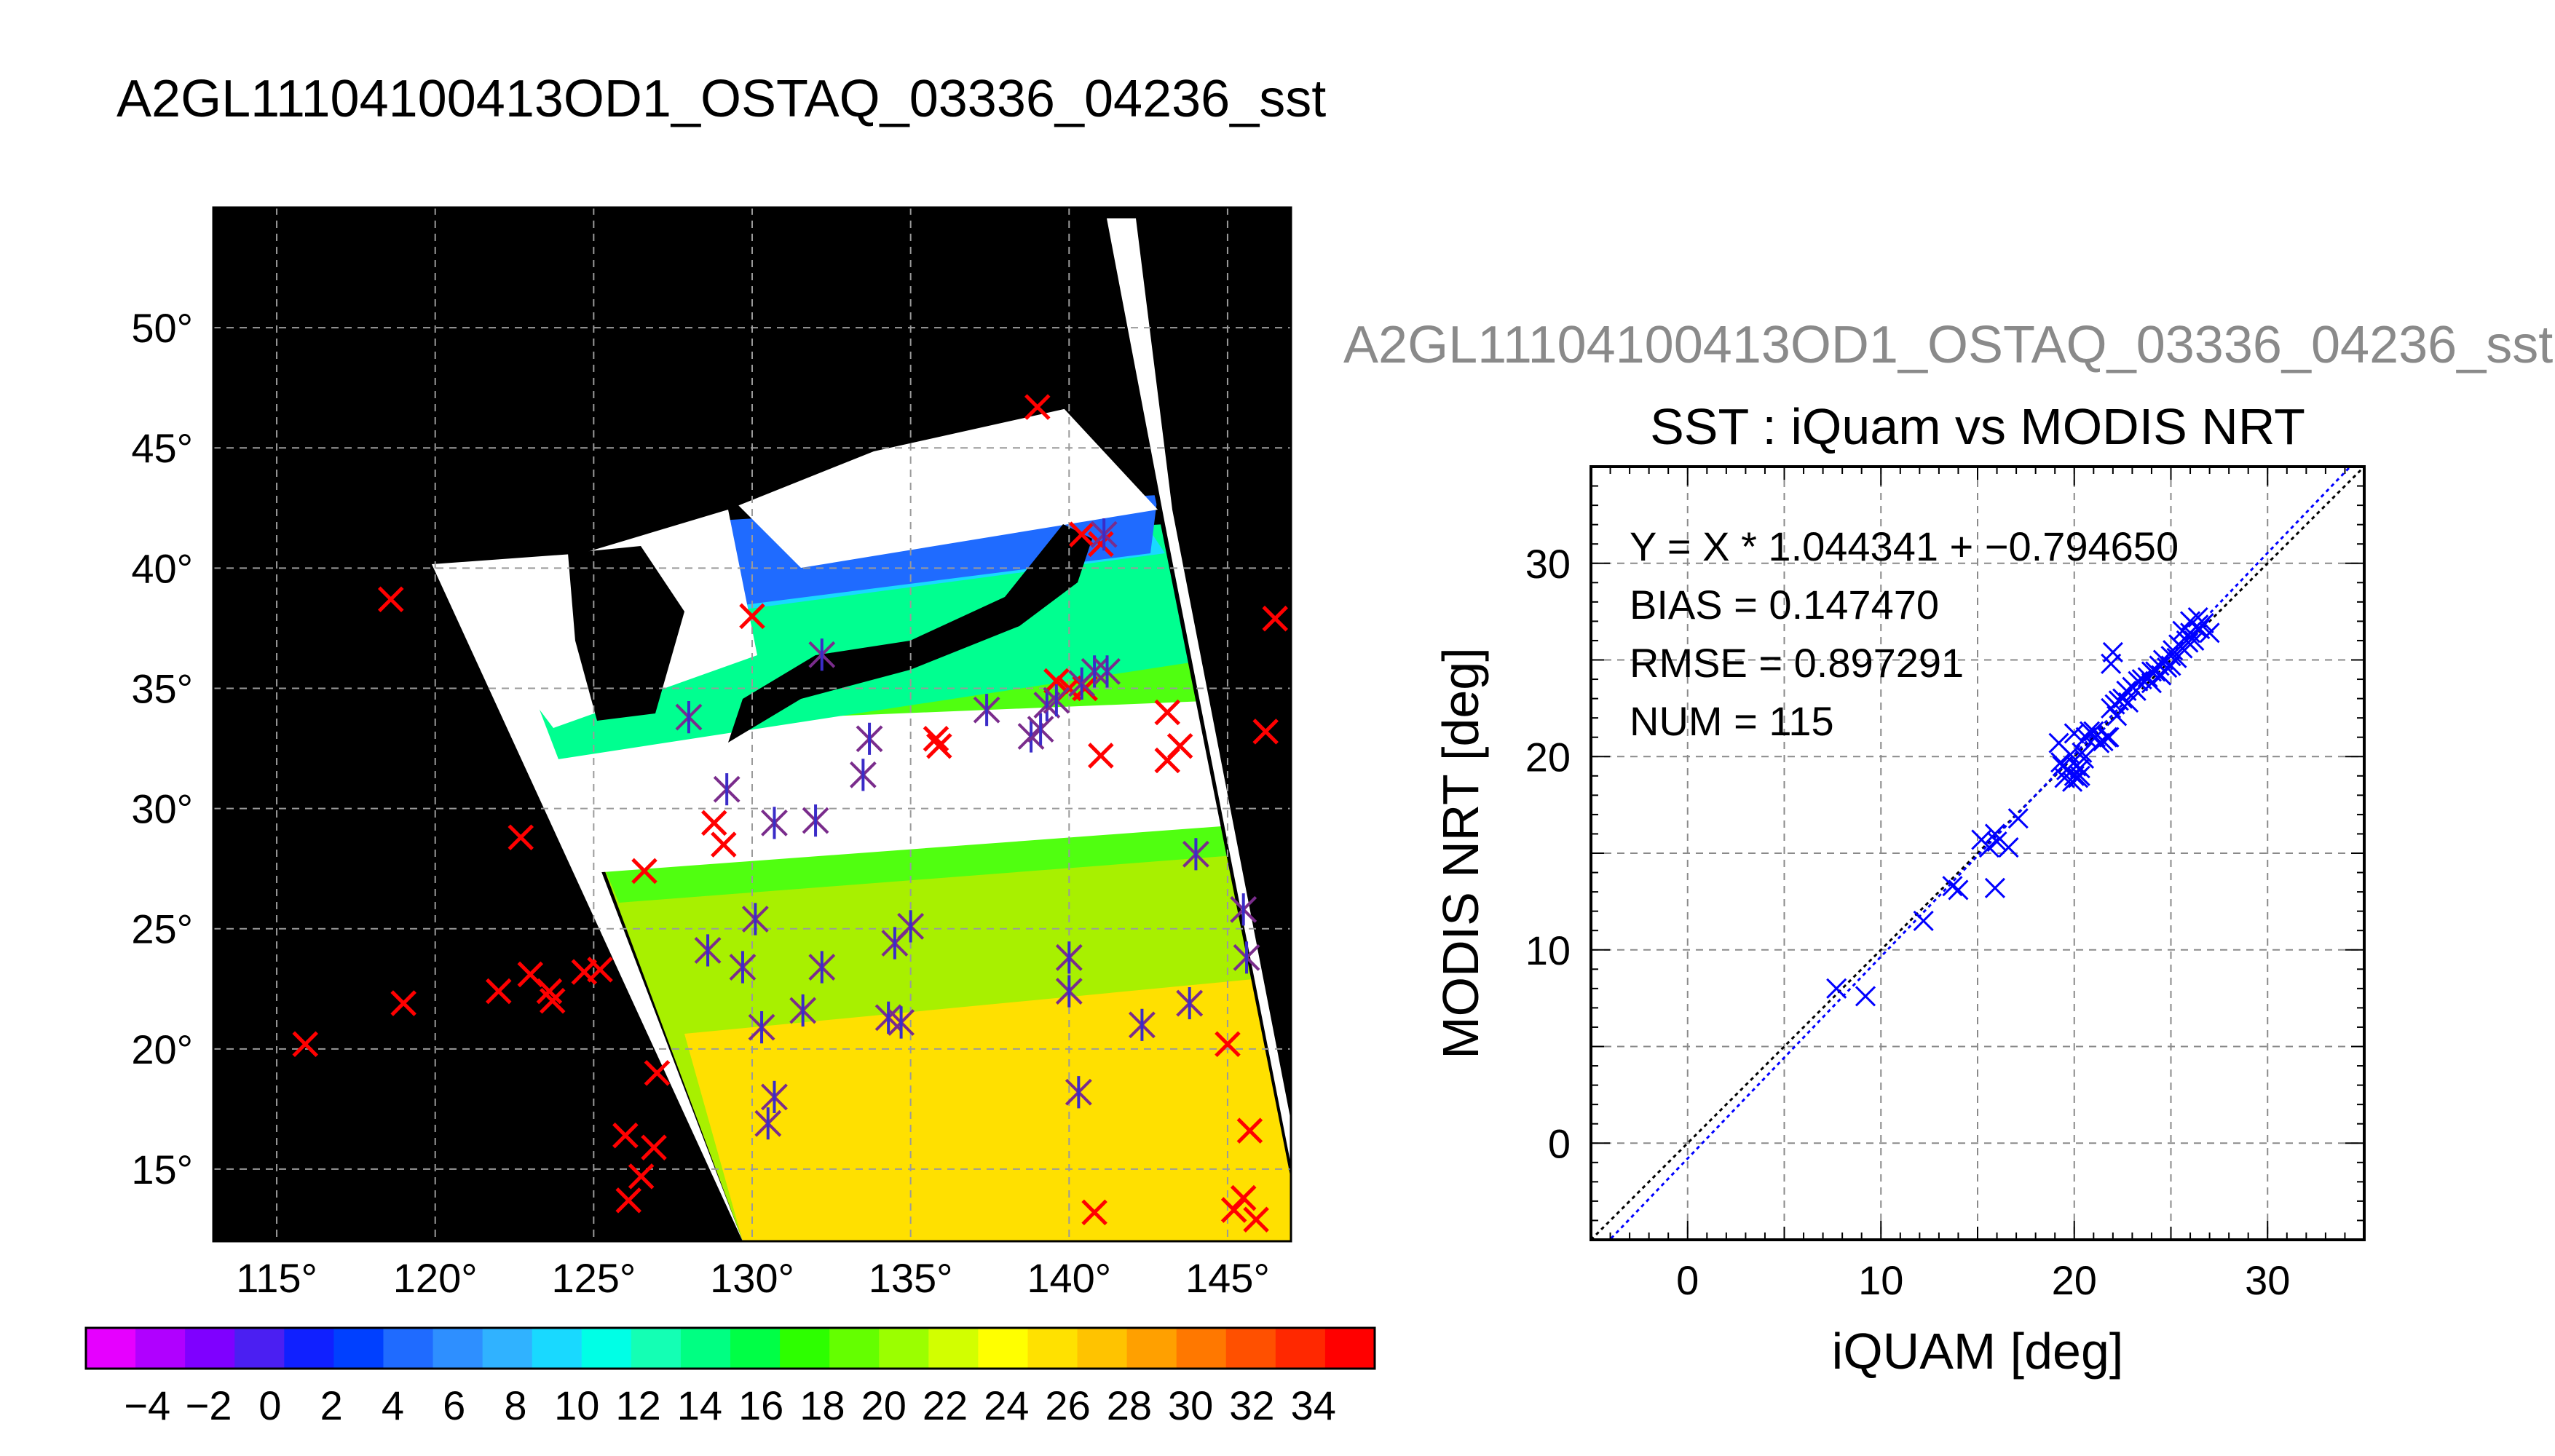 The height and width of the screenshot is (1456, 2555). What do you see at coordinates (515, 1405) in the screenshot?
I see `colorbar-tick-label: 8` at bounding box center [515, 1405].